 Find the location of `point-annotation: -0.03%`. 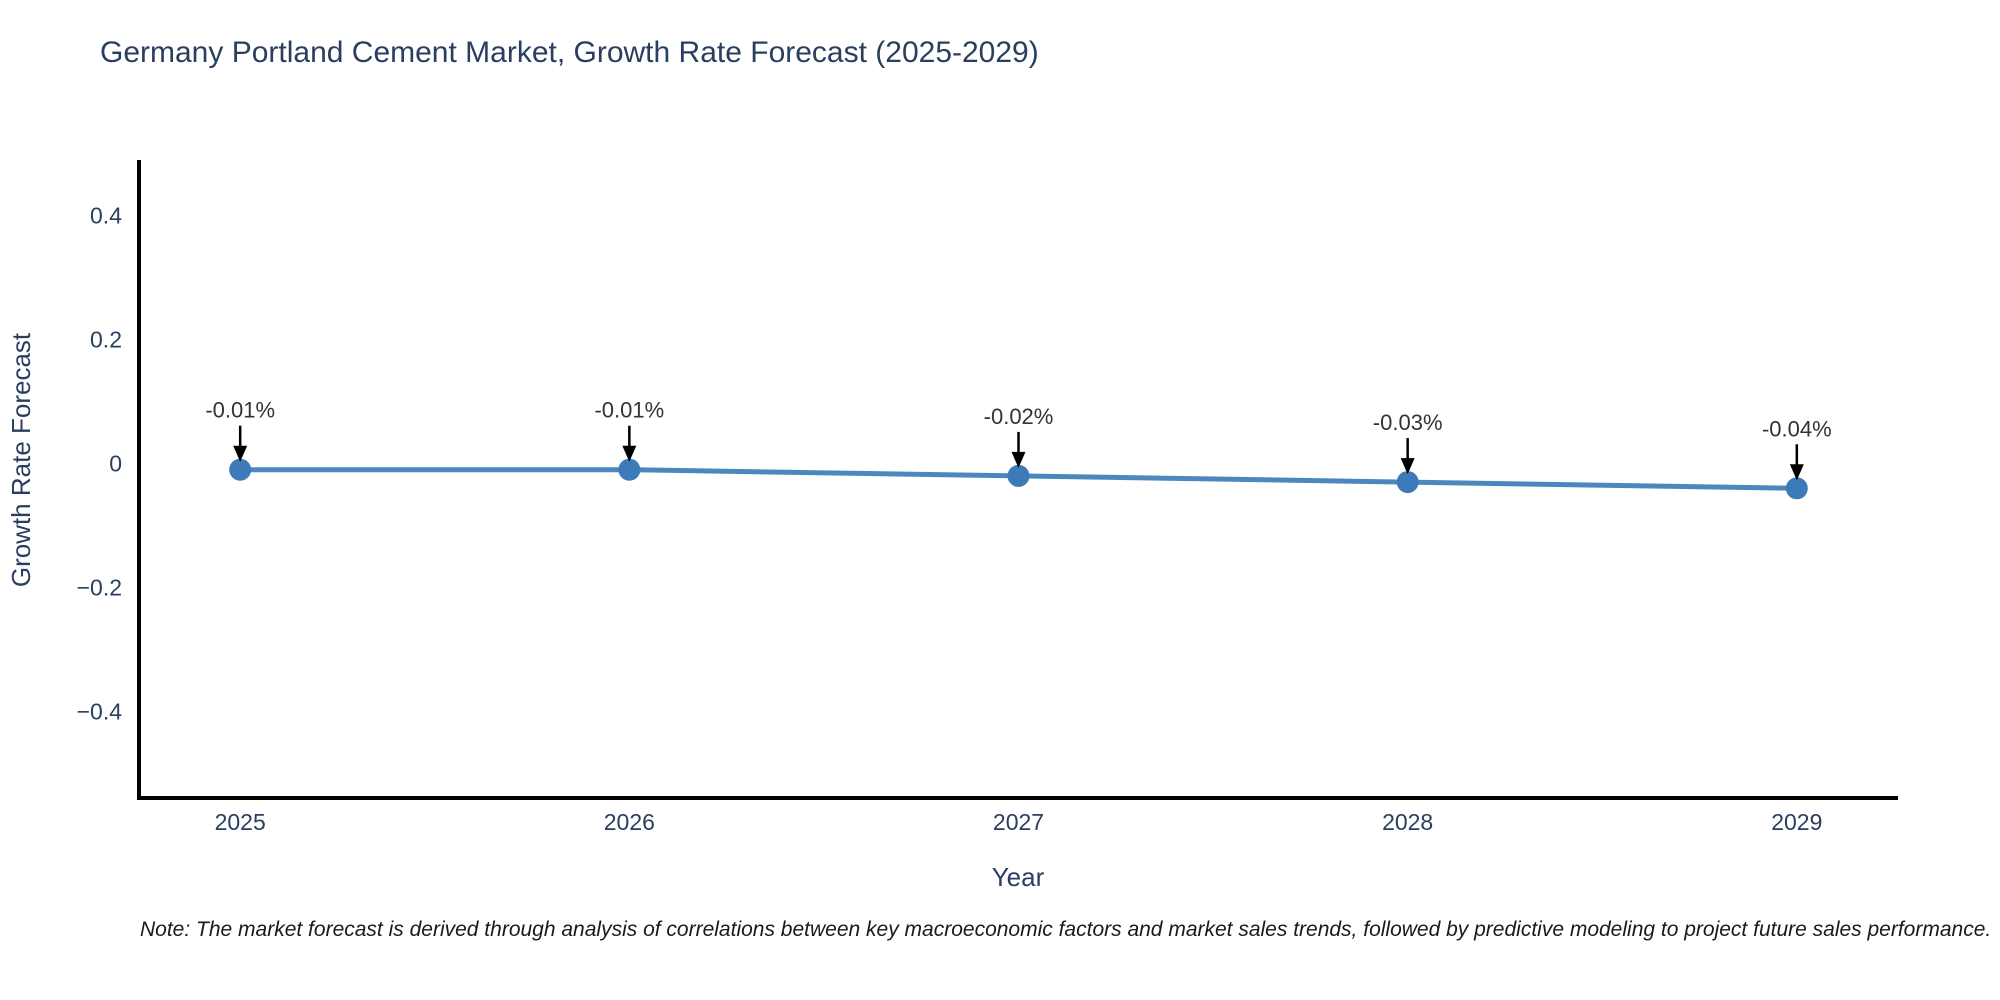

point-annotation: -0.03% is located at coordinates (1408, 422).